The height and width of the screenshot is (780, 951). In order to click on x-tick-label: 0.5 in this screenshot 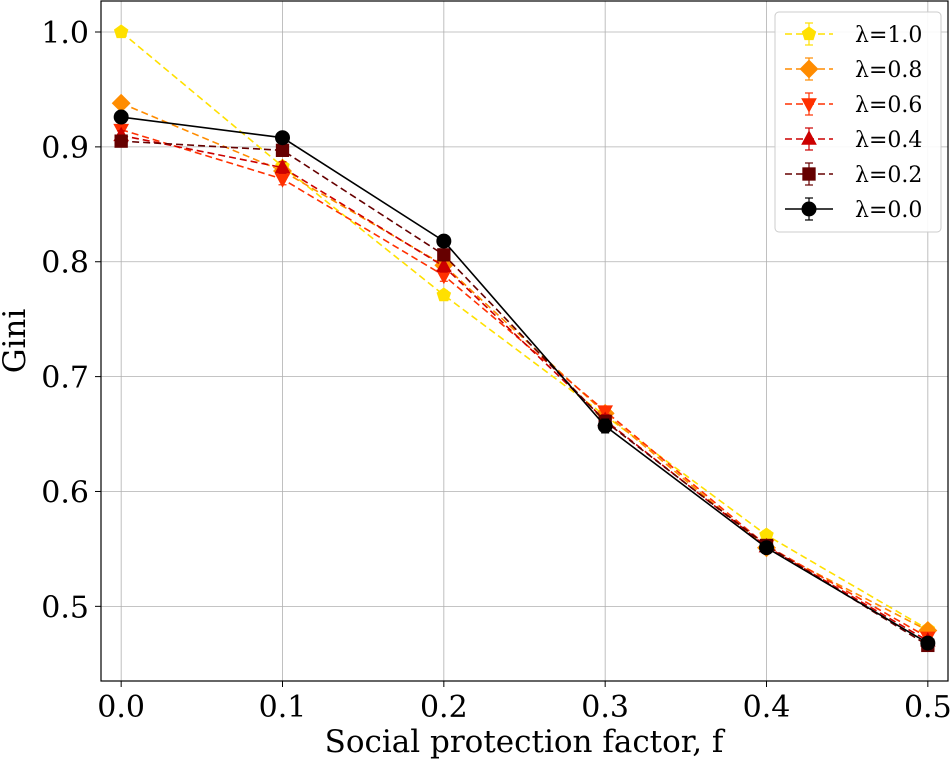, I will do `click(927, 707)`.